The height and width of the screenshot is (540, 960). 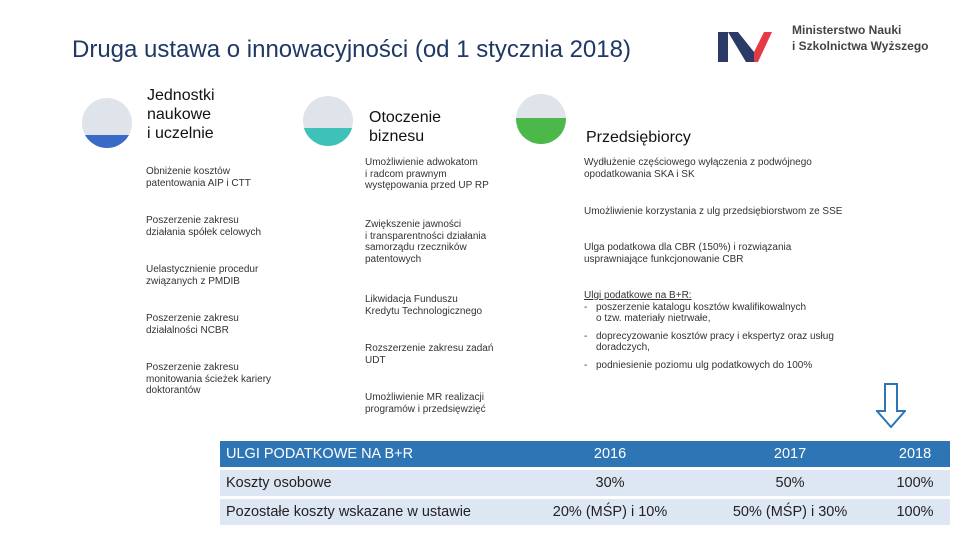 What do you see at coordinates (653, 318) in the screenshot?
I see `br-relief-line: o tzw. materiały nietrwałe,` at bounding box center [653, 318].